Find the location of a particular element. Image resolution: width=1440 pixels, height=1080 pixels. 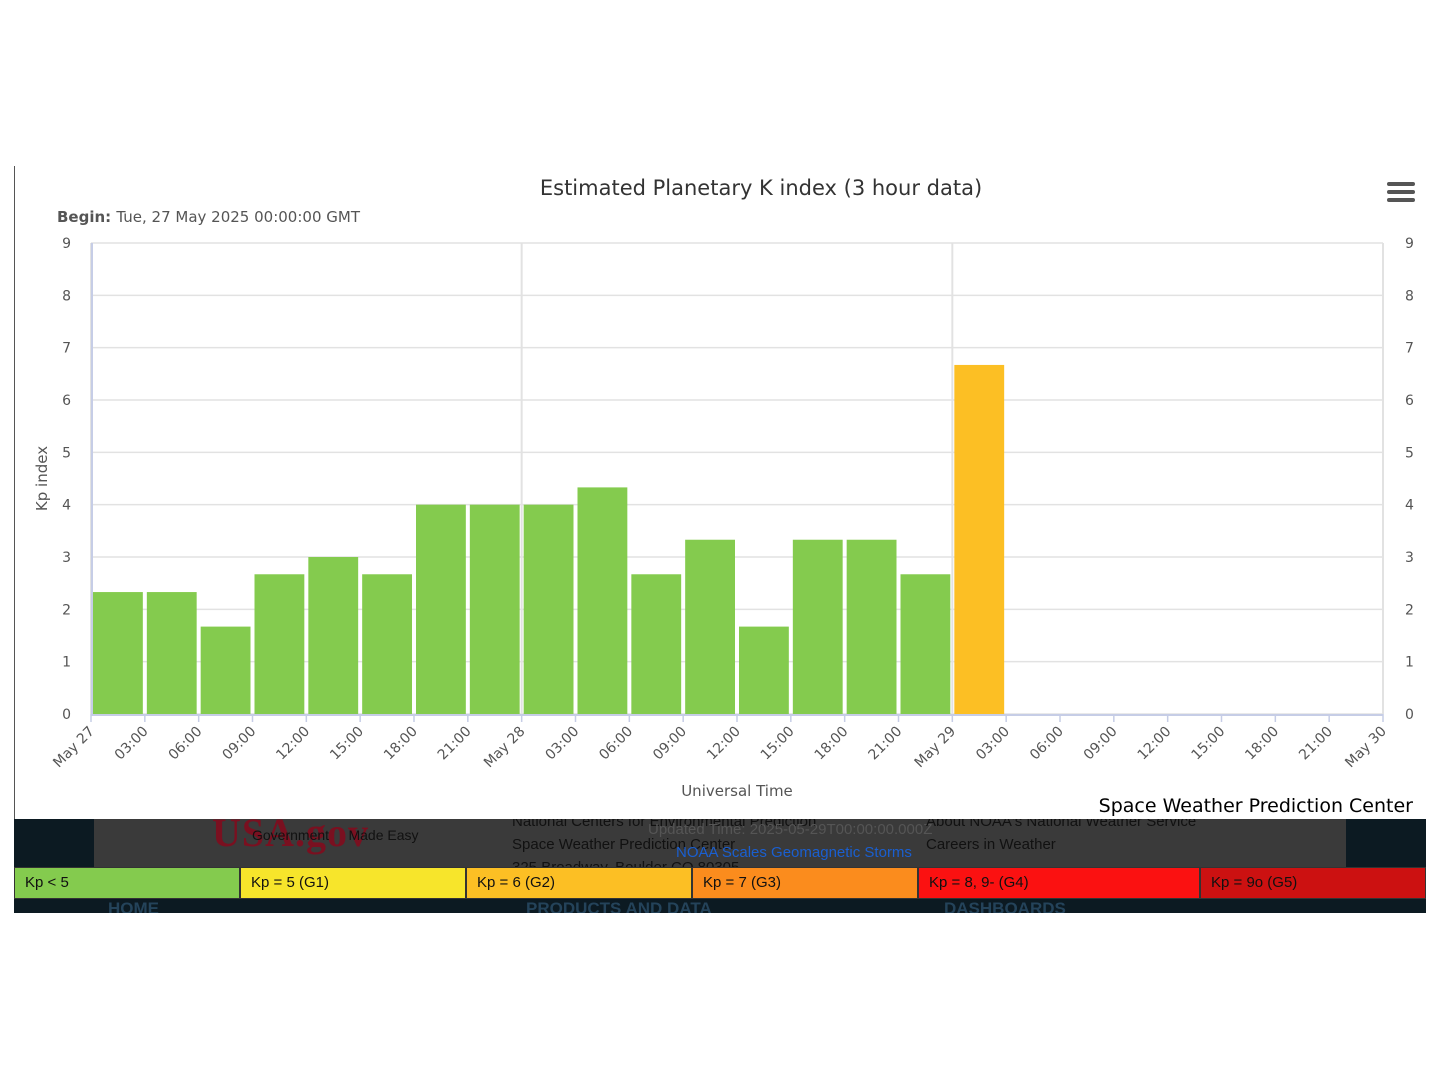

x-tick-label: May 27 is located at coordinates (74, 748).